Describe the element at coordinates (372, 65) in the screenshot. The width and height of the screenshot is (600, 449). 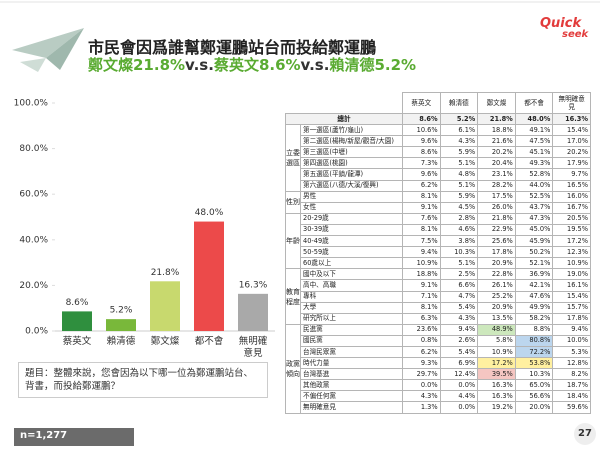
I see `subtitle-part: 賴清德5.2%` at that location.